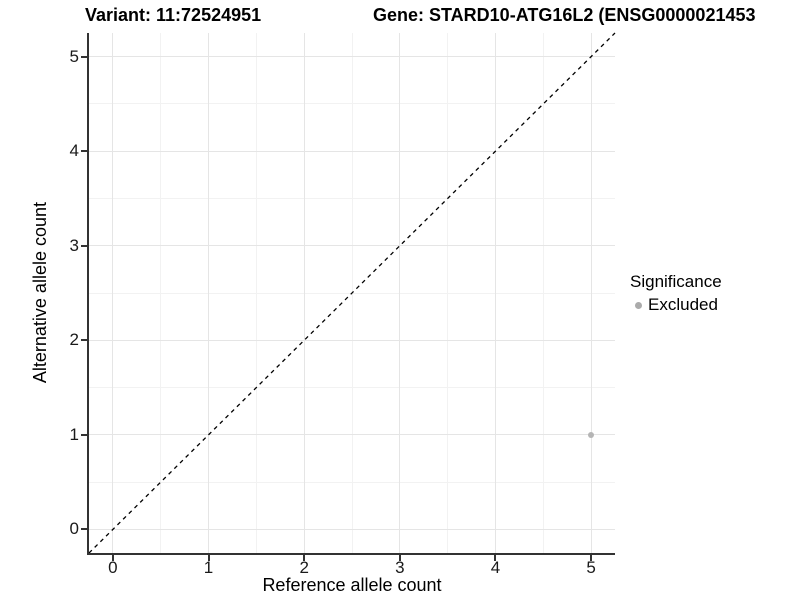 The height and width of the screenshot is (600, 800). What do you see at coordinates (351, 554) in the screenshot?
I see `x-axis-line` at bounding box center [351, 554].